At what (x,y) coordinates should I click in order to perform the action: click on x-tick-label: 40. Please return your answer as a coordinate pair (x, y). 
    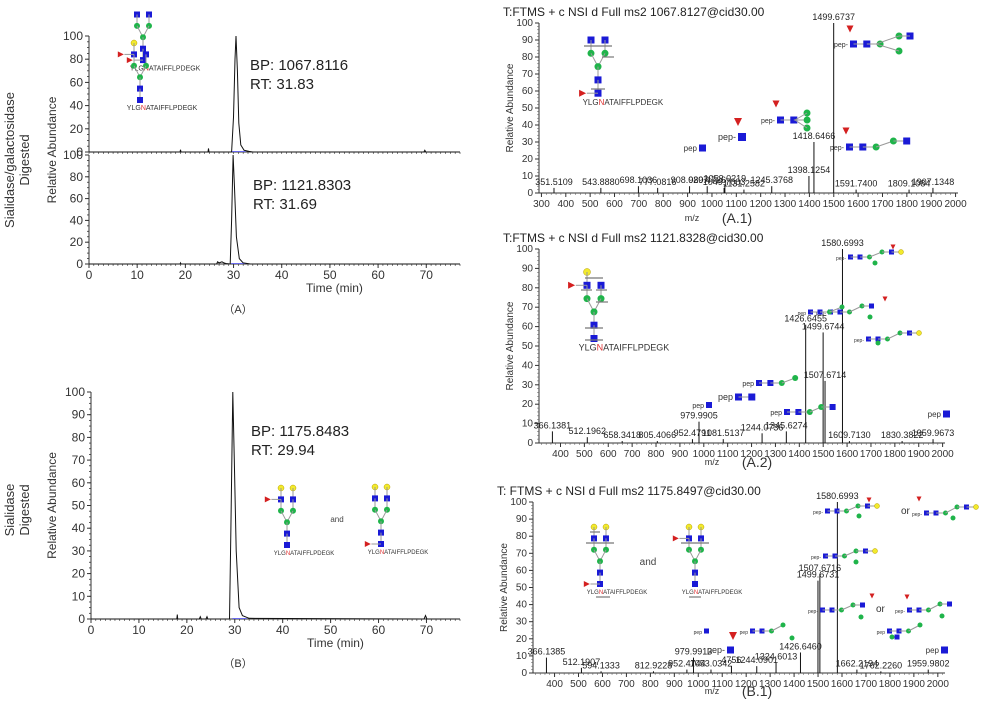
    Looking at the image, I should click on (283, 630).